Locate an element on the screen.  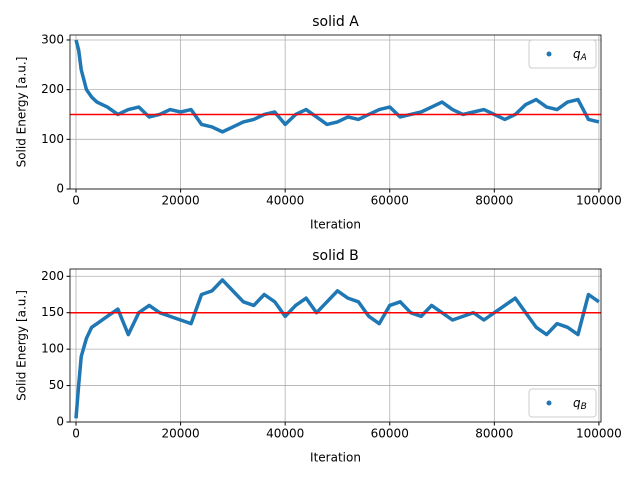
legend-label: qB is located at coordinates (580, 404).